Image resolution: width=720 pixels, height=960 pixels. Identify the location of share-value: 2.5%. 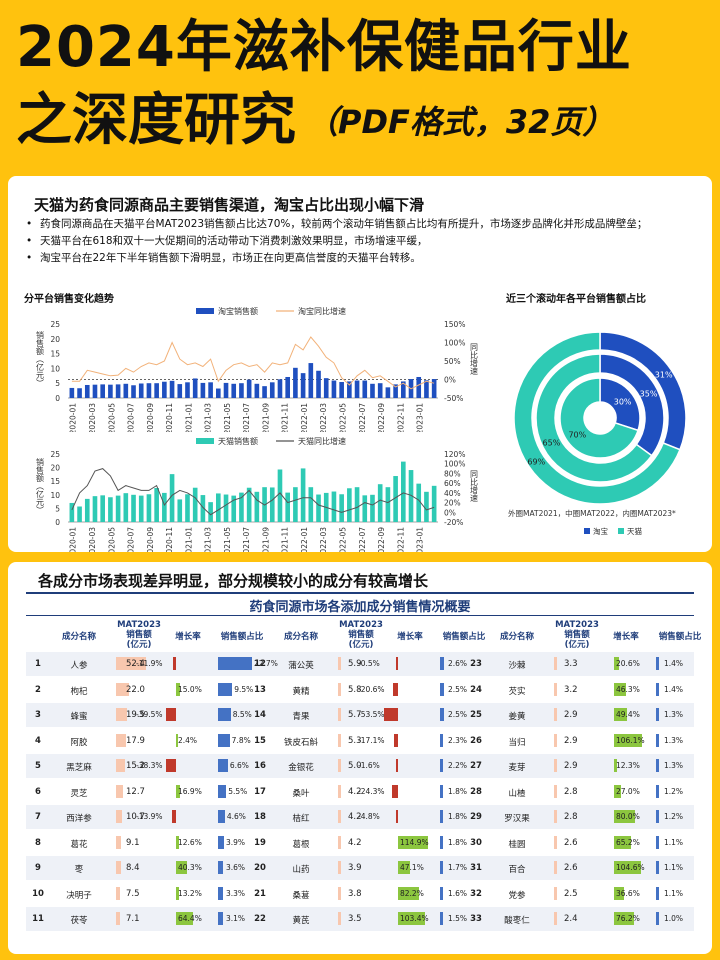
(458, 689).